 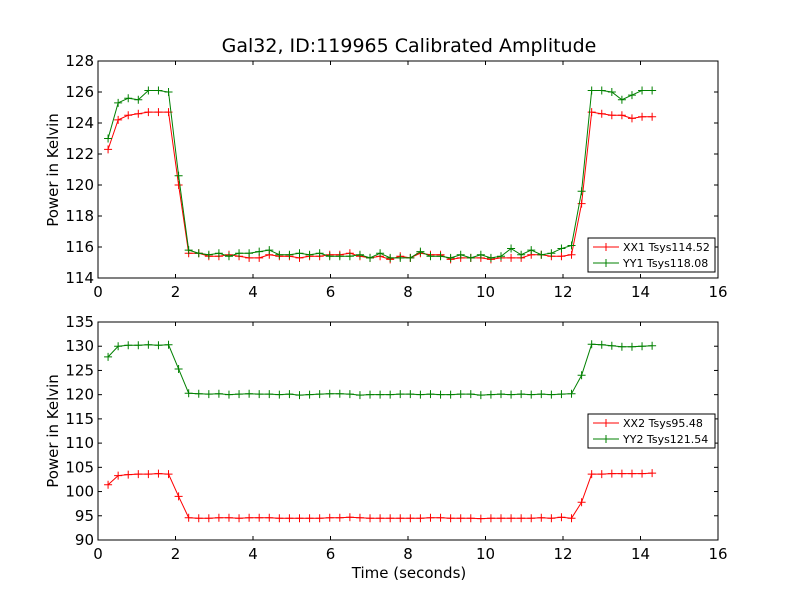 I want to click on y-tick-label: 115, so click(x=79, y=419).